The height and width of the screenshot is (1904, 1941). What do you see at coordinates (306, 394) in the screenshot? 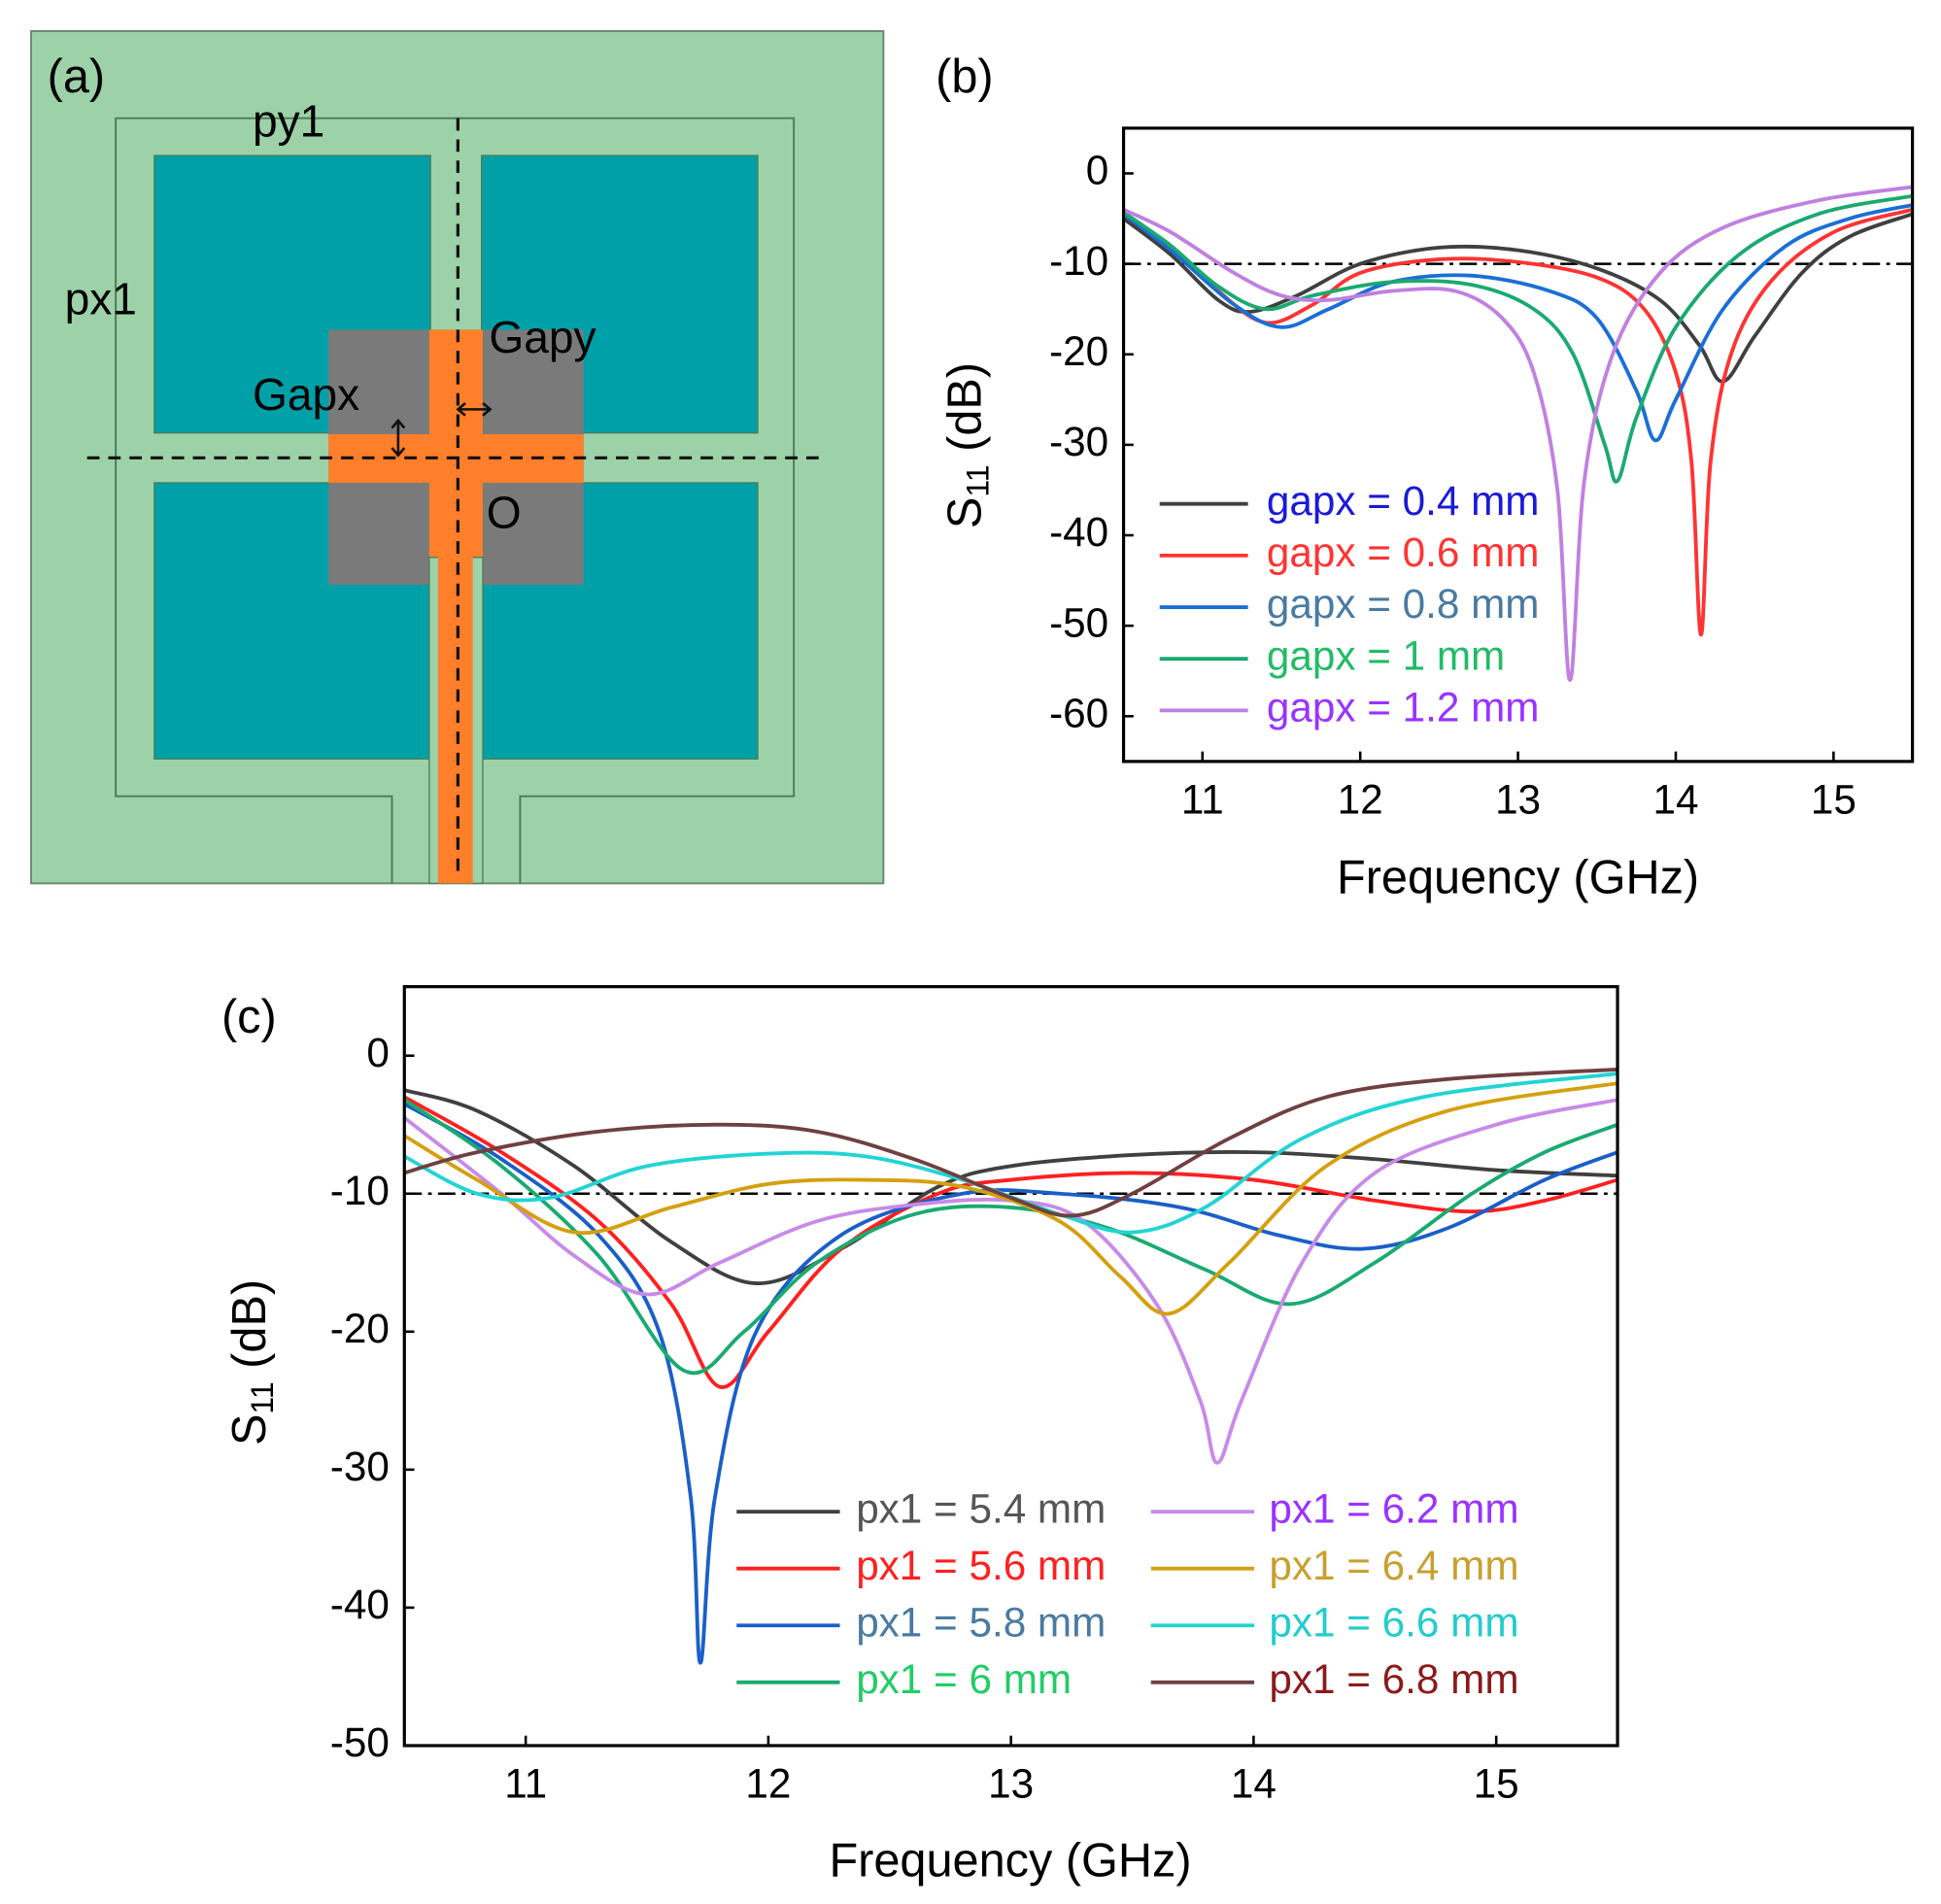
I see `diagram-label: Gapx` at bounding box center [306, 394].